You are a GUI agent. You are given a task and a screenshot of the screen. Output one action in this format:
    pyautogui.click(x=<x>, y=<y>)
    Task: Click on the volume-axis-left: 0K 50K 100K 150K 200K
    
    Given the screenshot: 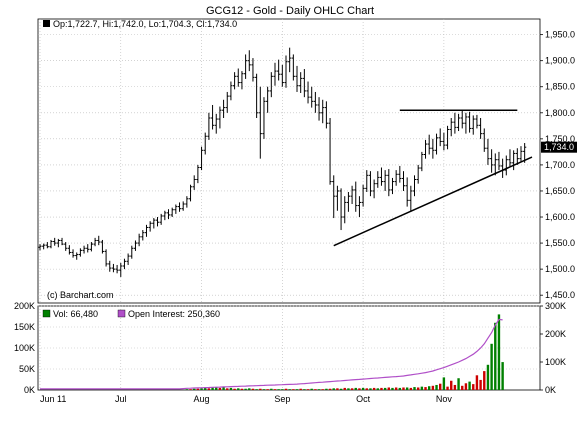 What is the action you would take?
    pyautogui.click(x=24, y=348)
    